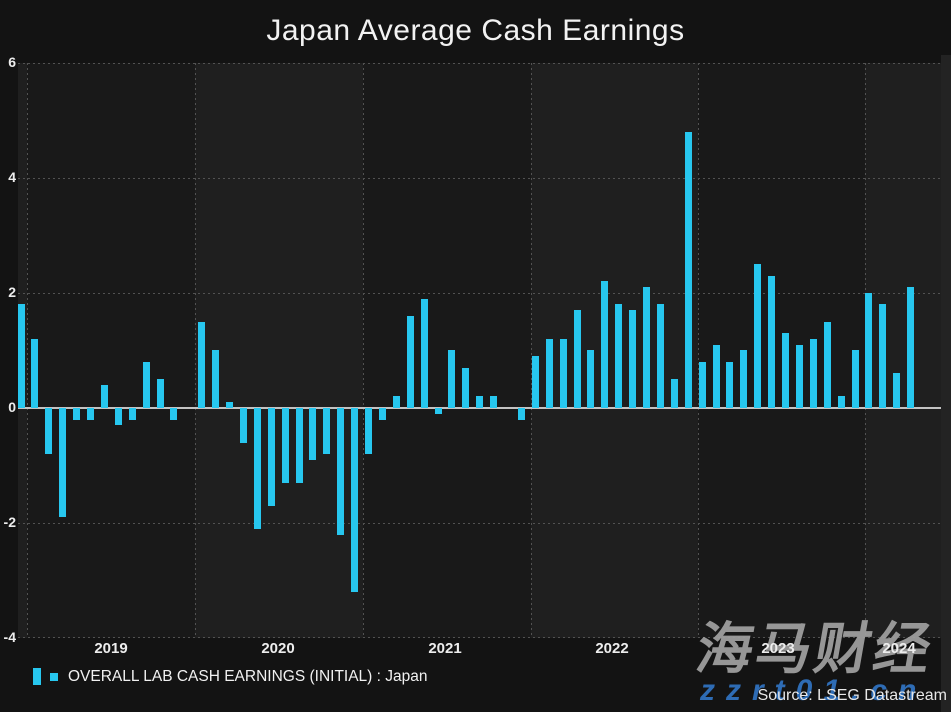 This screenshot has width=951, height=712. What do you see at coordinates (12, 292) in the screenshot?
I see `y-tick-label: 2` at bounding box center [12, 292].